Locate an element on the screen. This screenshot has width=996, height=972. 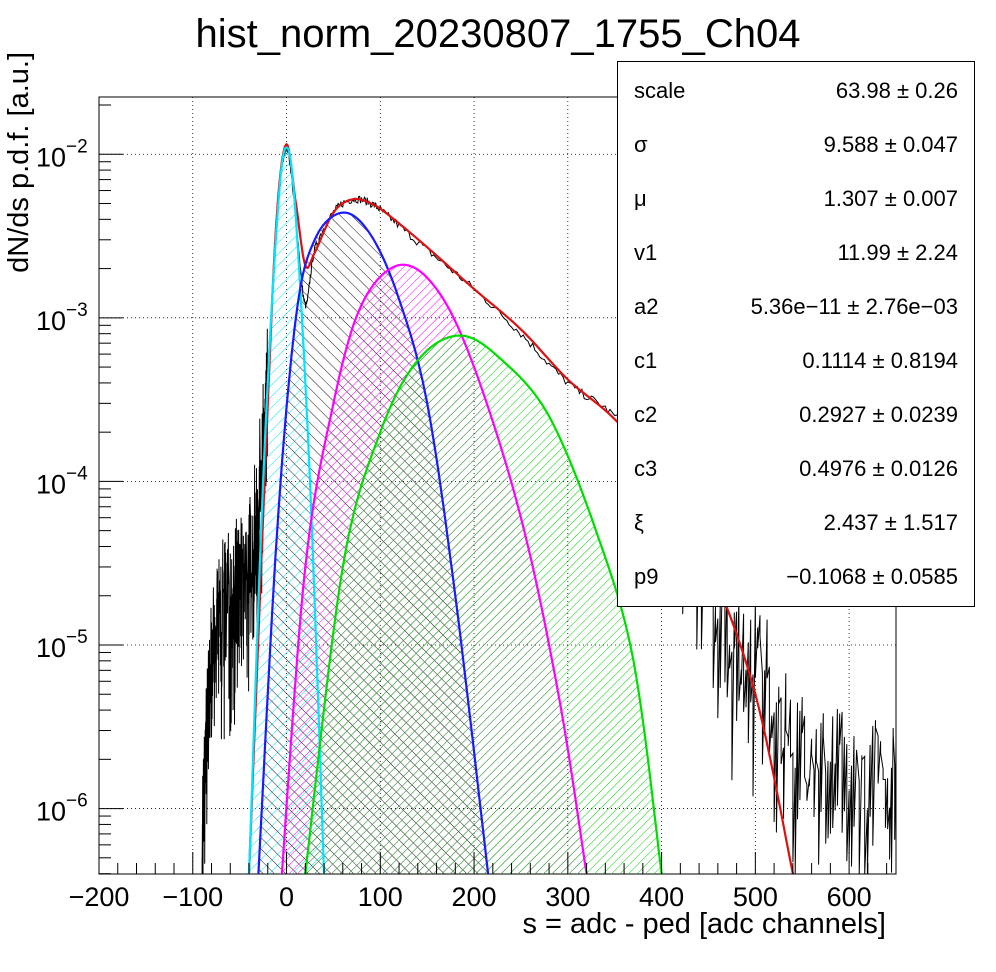
stat-name: c1 is located at coordinates (646, 360).